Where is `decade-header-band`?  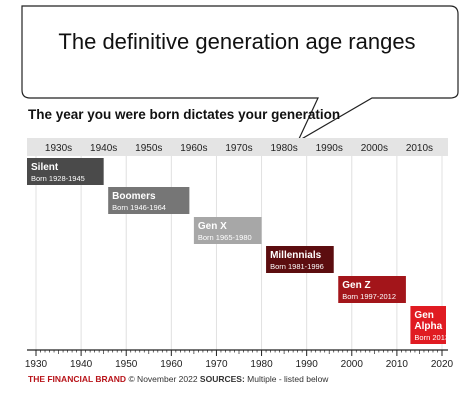
decade-header-band is located at coordinates (237, 147).